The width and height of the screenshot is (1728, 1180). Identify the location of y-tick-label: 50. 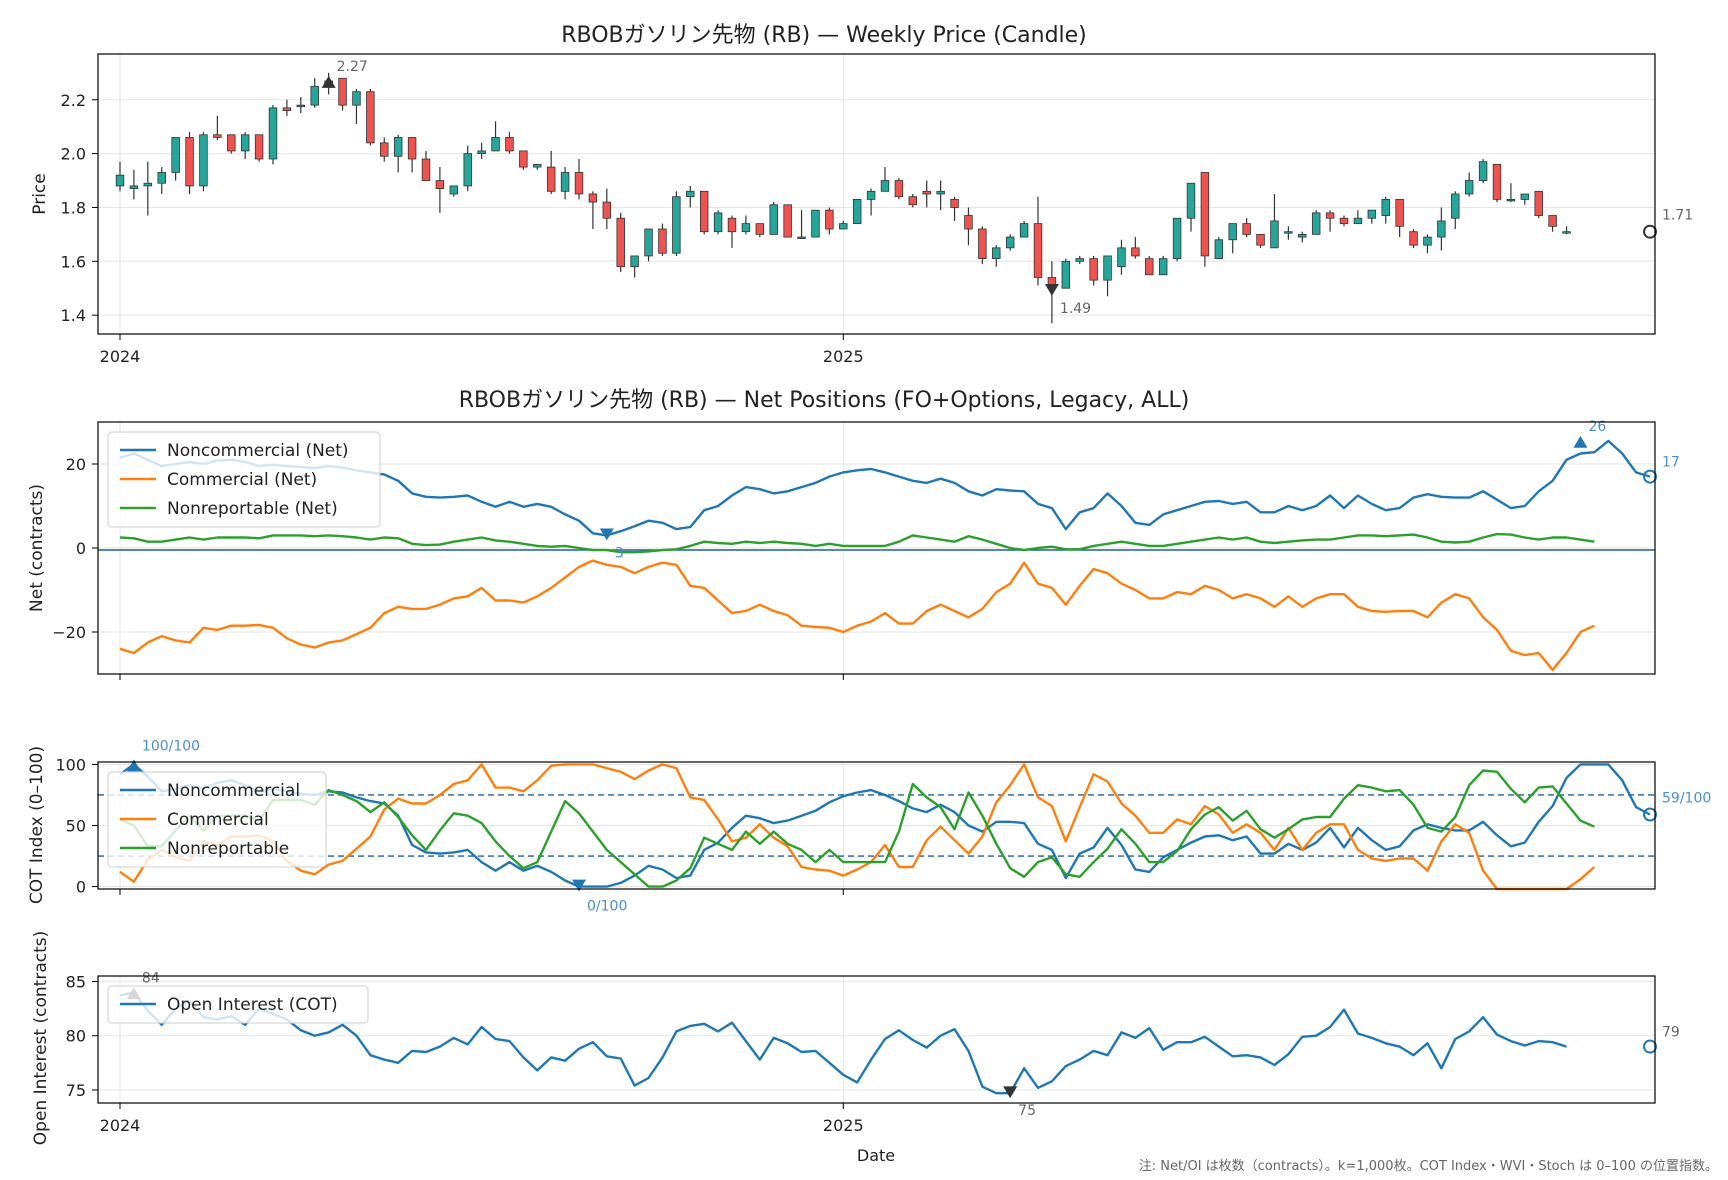
(76, 826).